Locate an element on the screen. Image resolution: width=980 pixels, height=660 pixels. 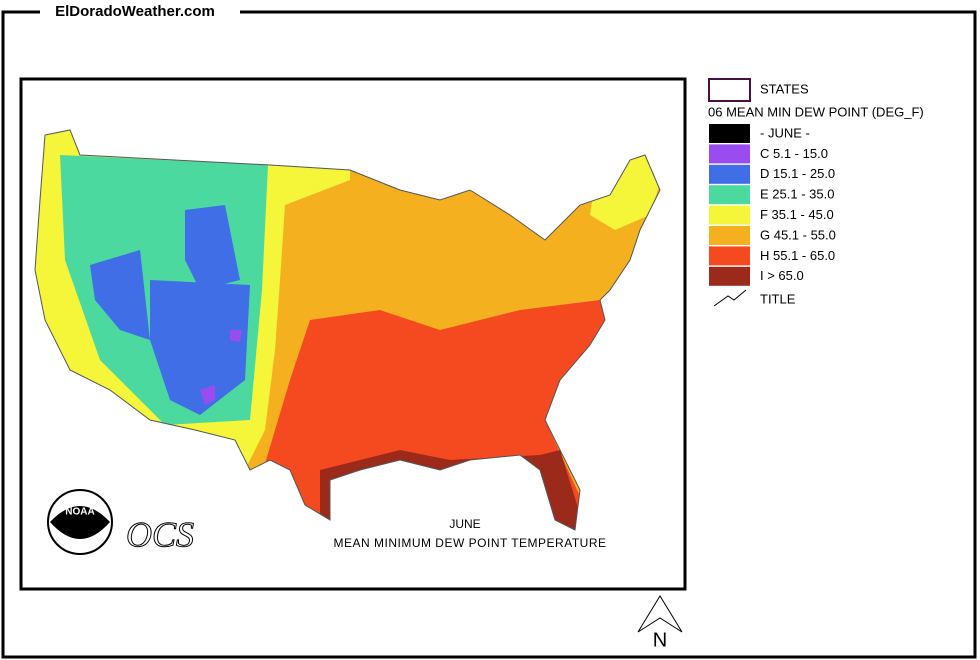
states-label: STATES is located at coordinates (784, 88).